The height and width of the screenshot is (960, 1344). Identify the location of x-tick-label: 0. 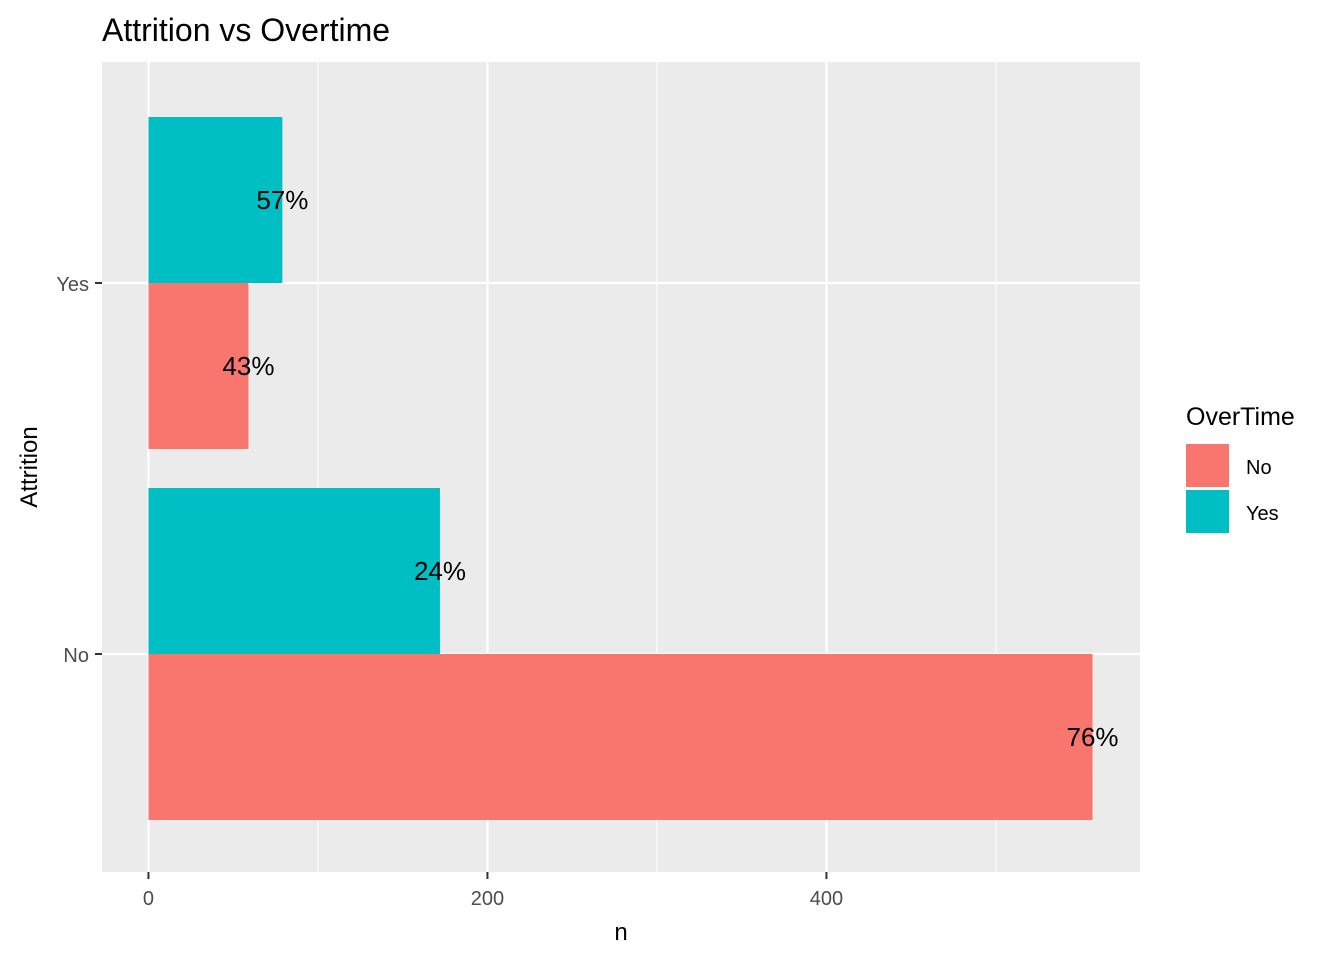
(148, 899).